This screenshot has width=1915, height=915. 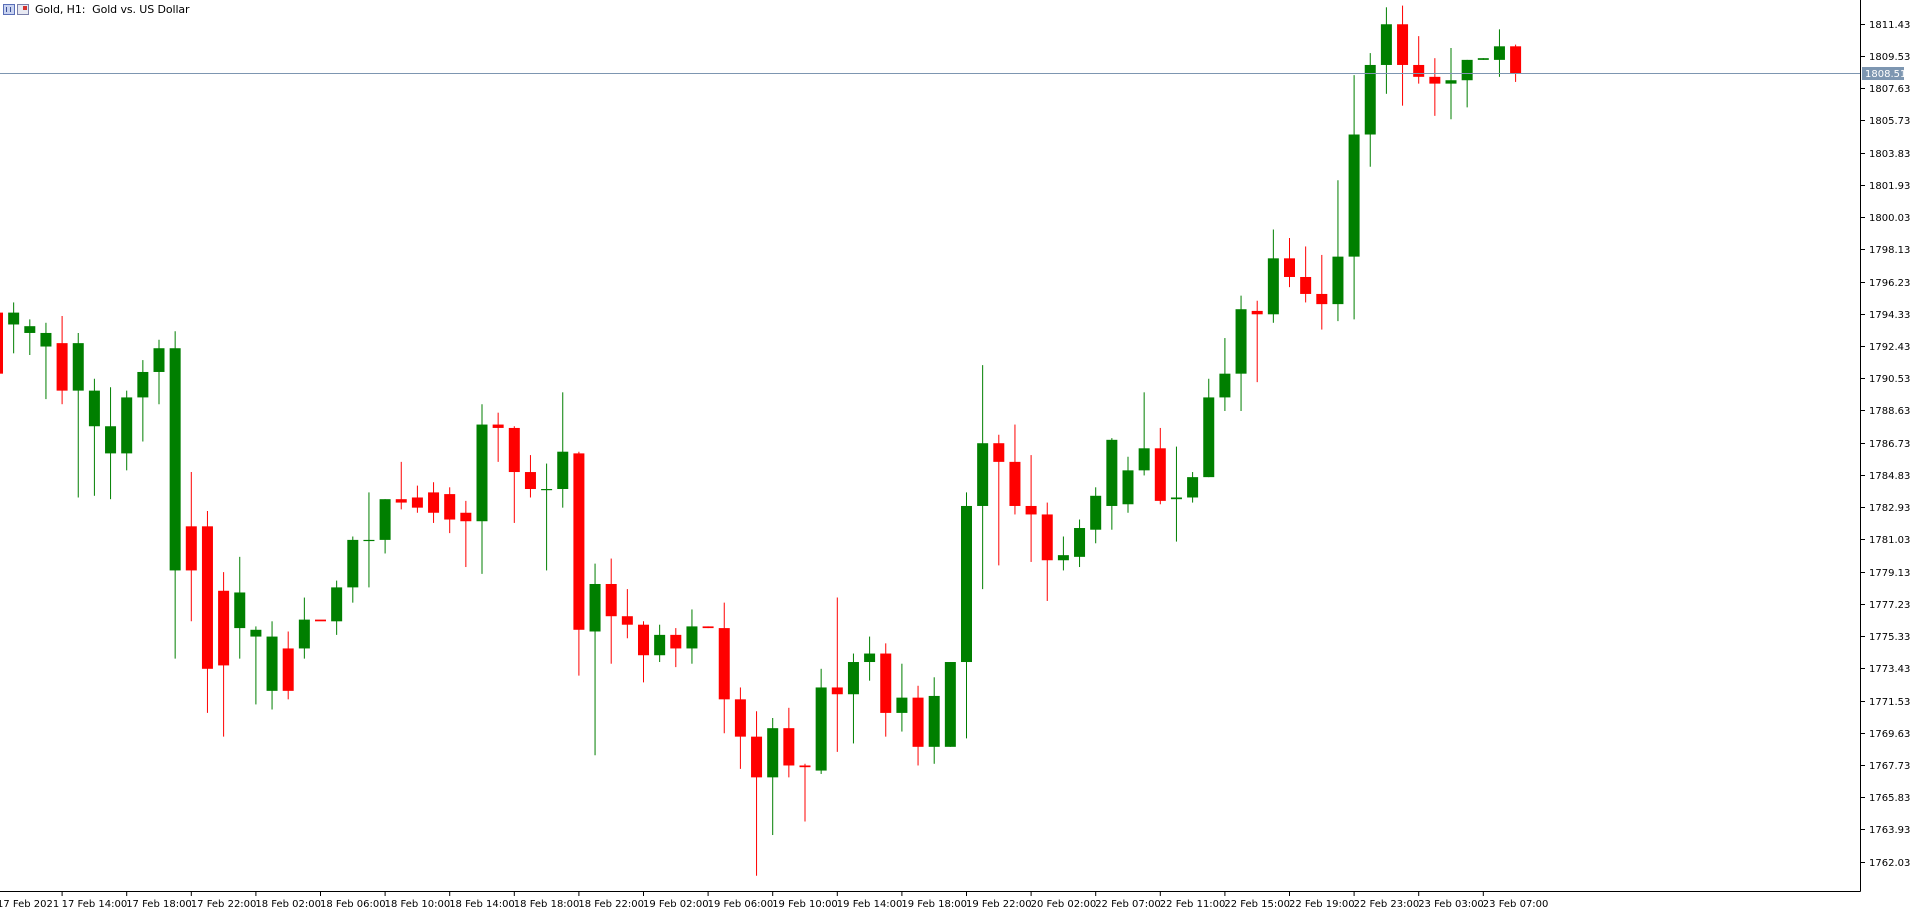 I want to click on chart-window-icon, so click(x=9, y=9).